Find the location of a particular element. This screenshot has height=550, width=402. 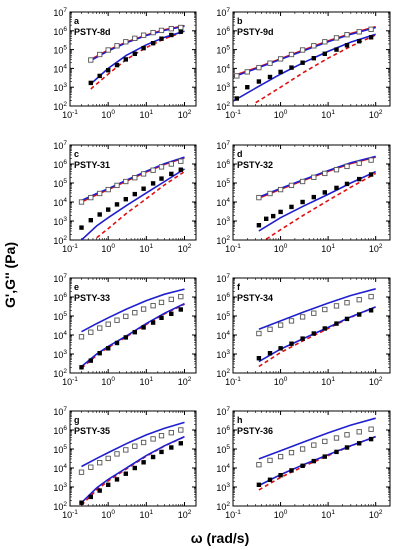

gp-blue-fit is located at coordinates (137, 57).